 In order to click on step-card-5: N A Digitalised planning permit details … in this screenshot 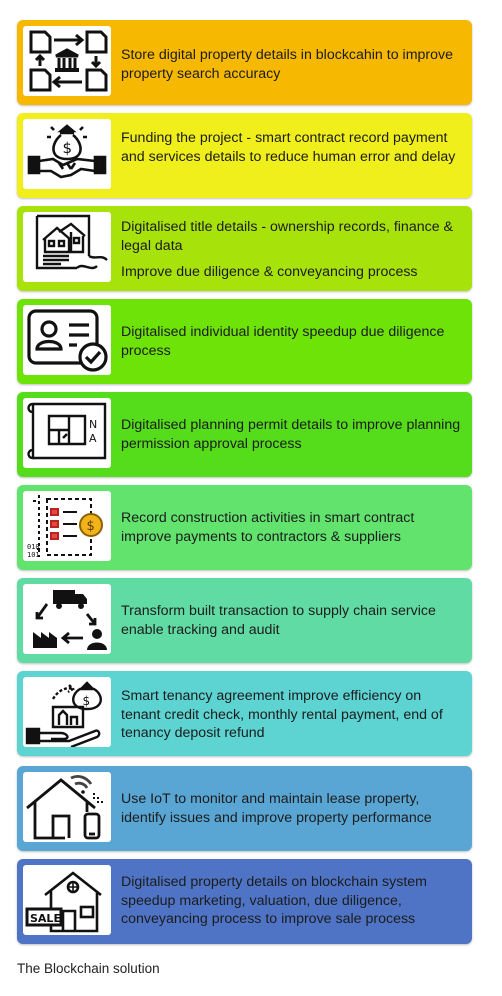, I will do `click(244, 434)`.